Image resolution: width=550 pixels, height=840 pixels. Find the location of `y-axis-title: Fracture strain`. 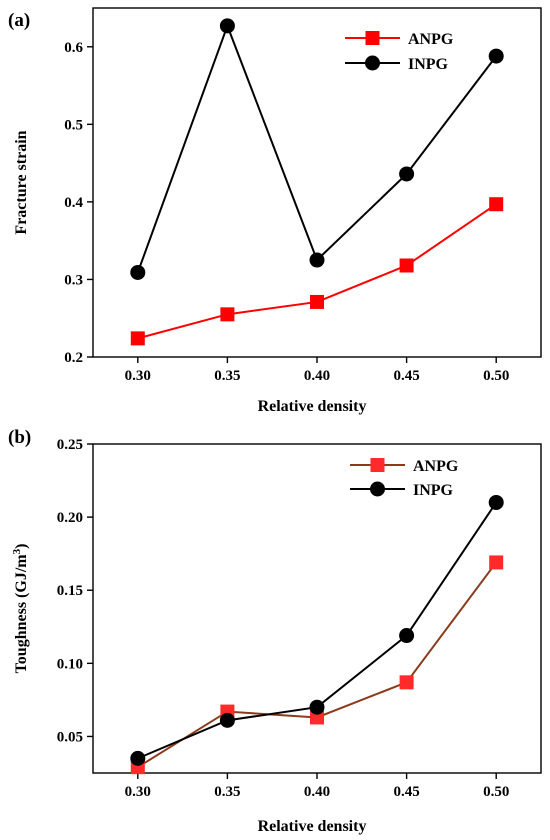

y-axis-title: Fracture strain is located at coordinates (21, 182).